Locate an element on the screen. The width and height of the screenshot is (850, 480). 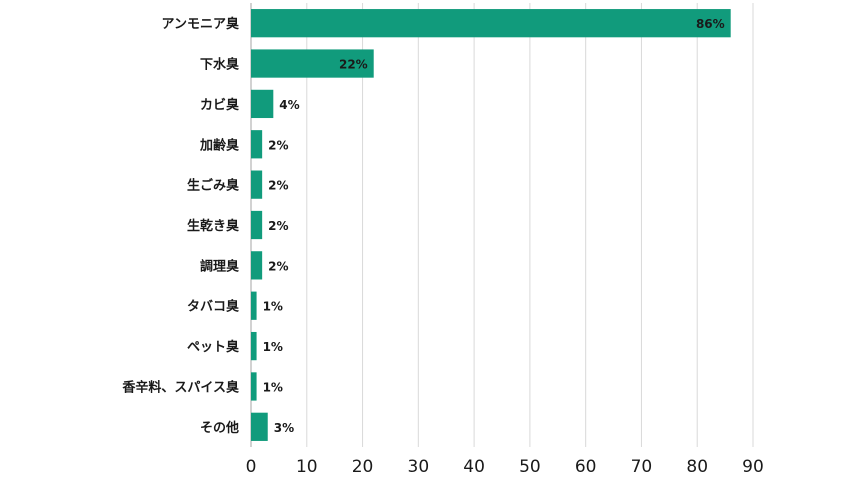
x-tick-label: 0 is located at coordinates (251, 467).